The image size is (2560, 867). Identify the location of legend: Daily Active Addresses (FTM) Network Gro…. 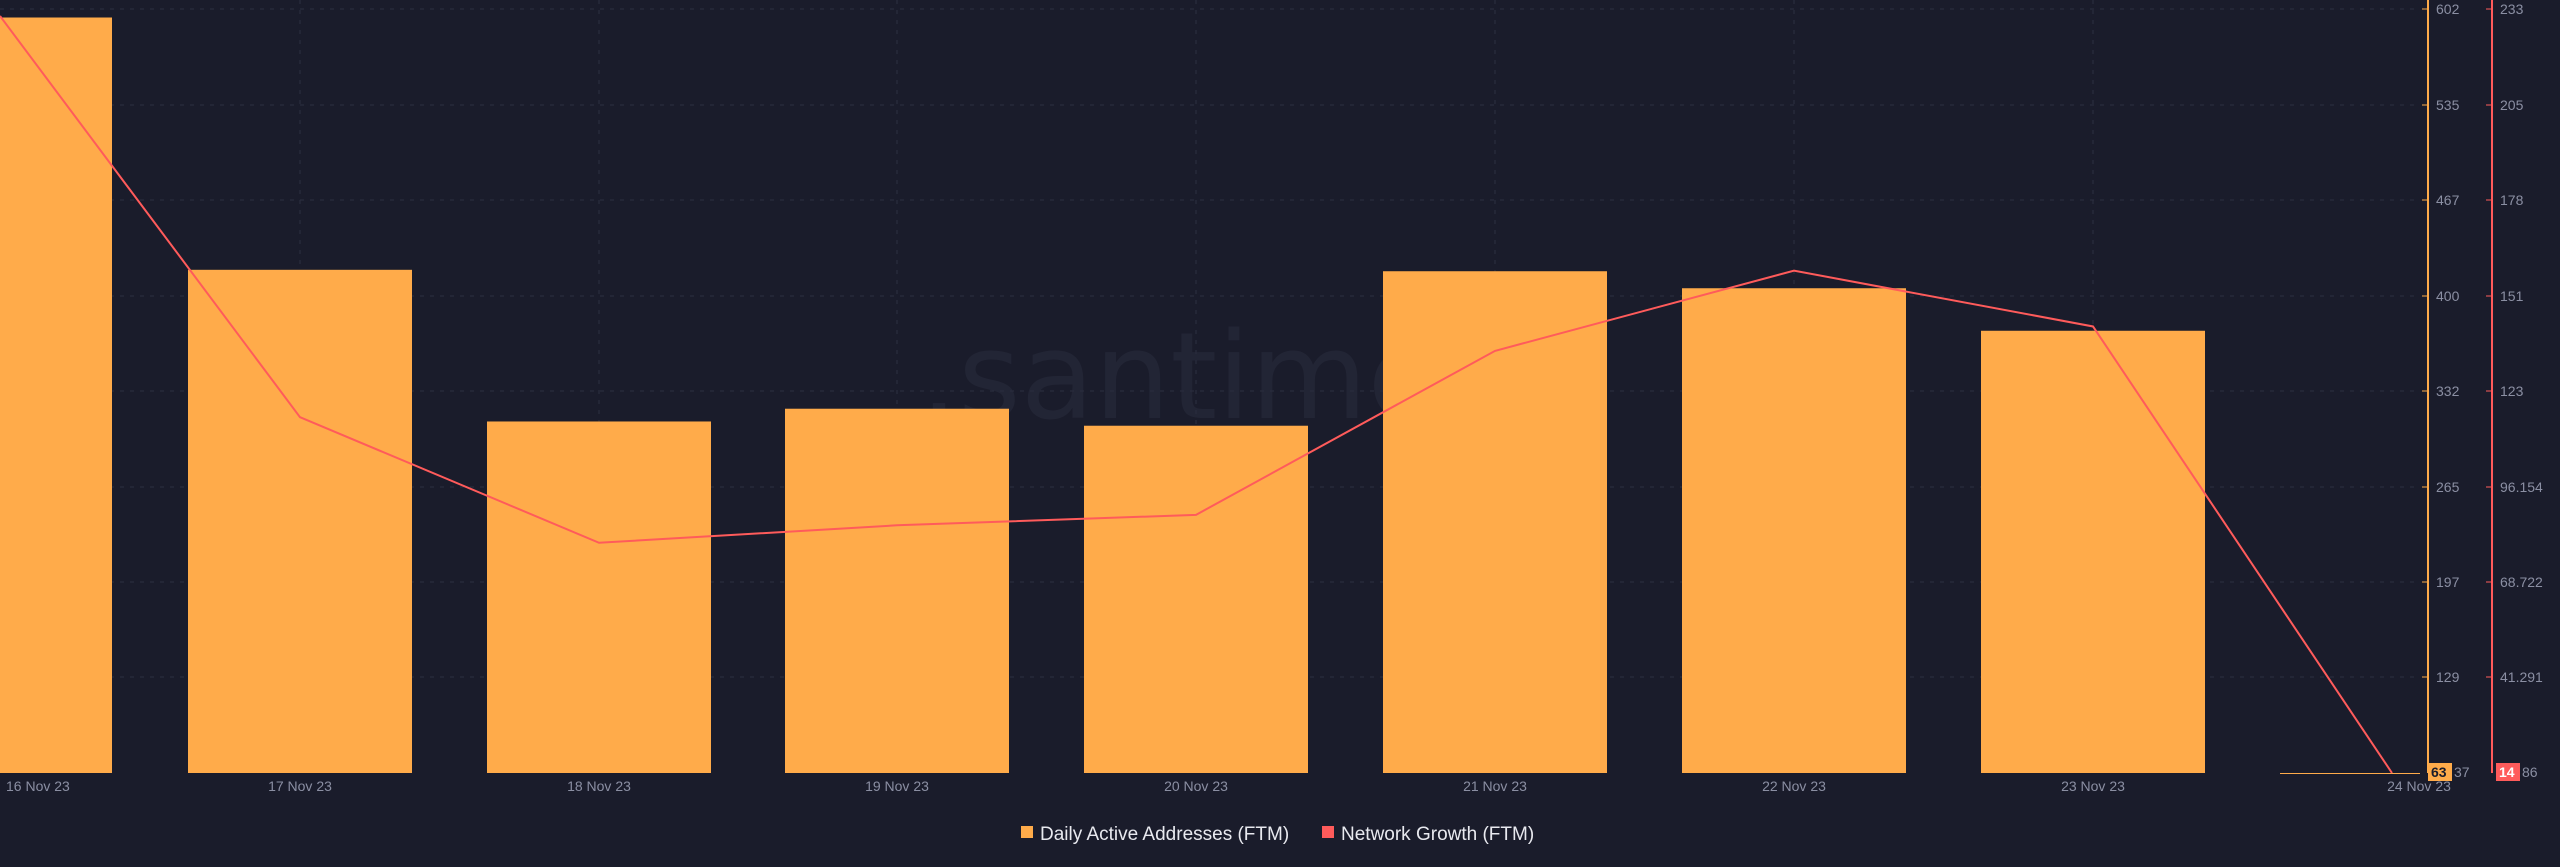
(1277, 834).